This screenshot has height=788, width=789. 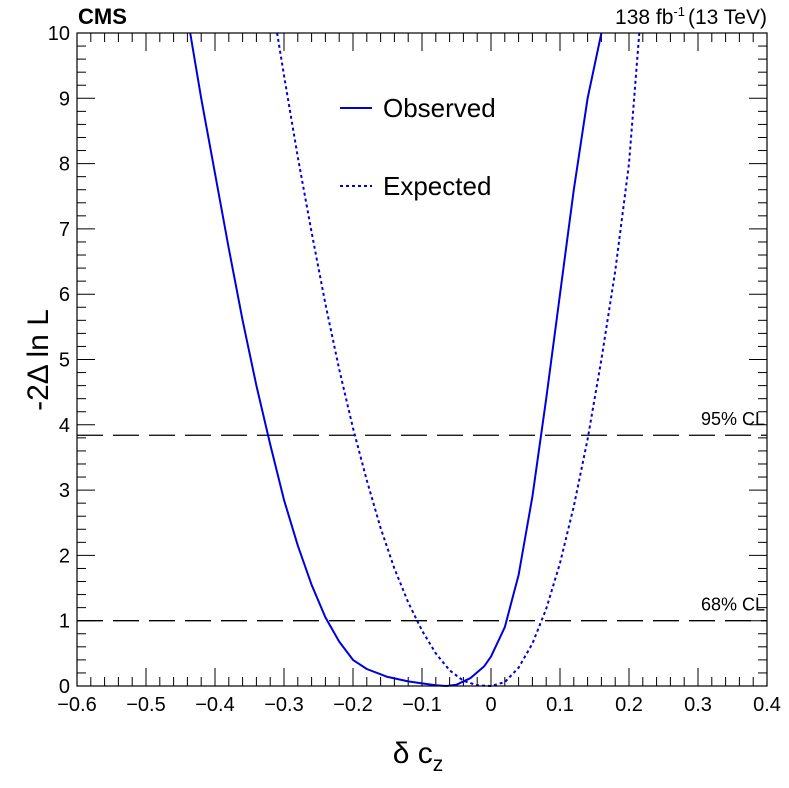 I want to click on lumi-exponent: -1, so click(x=679, y=11).